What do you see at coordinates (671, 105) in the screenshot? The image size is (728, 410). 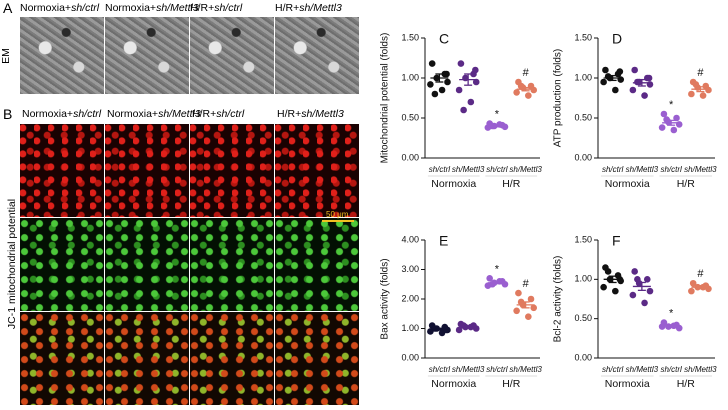 I see `significance-marker: *` at bounding box center [671, 105].